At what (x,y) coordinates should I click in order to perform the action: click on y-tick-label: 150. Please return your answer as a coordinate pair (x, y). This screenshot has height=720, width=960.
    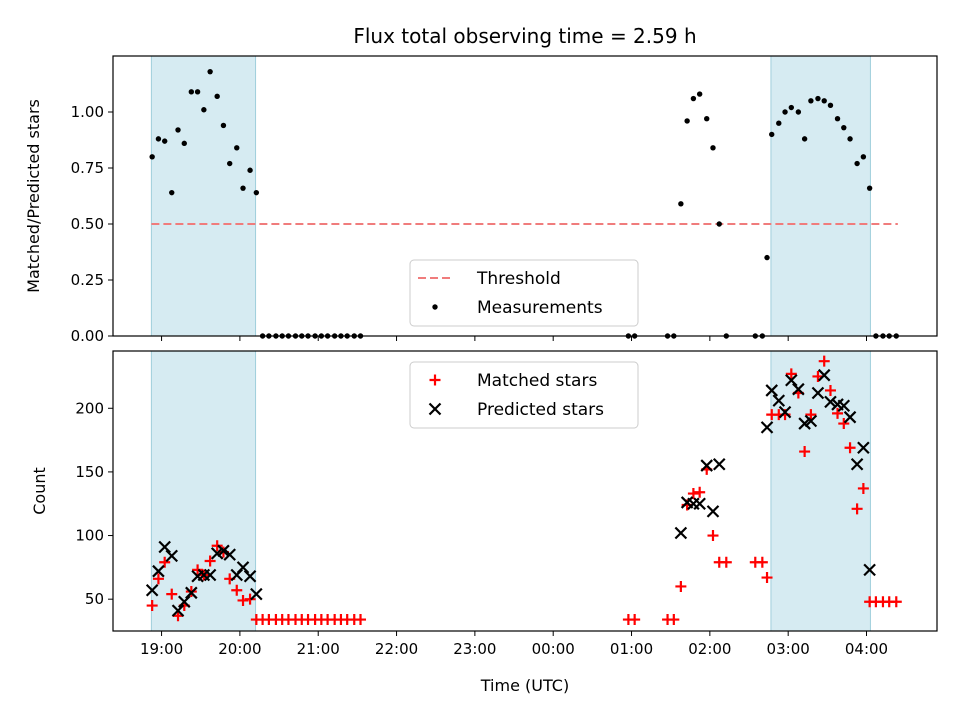
    Looking at the image, I should click on (89, 472).